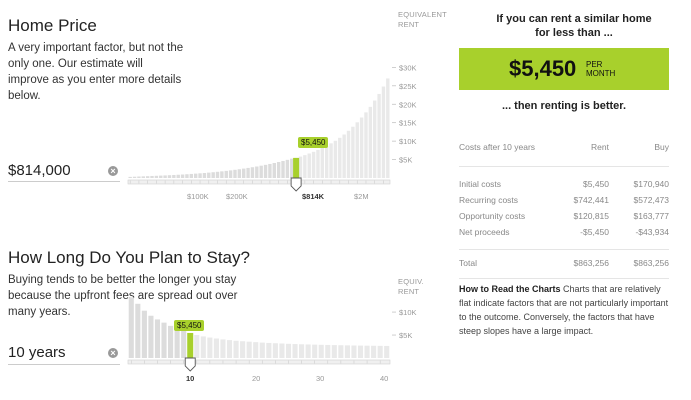 The height and width of the screenshot is (400, 691). I want to click on table-row: Initial costs $5,450 $170,940, so click(564, 187).